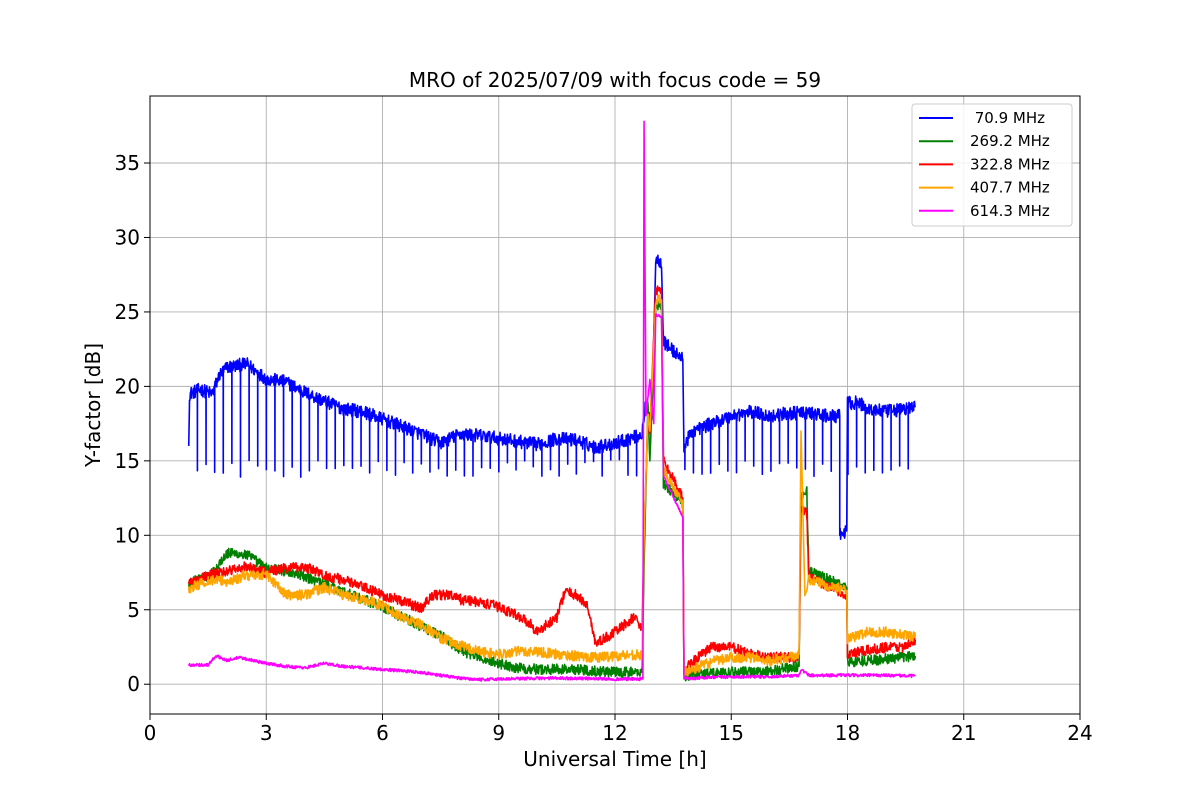 This screenshot has height=800, width=1200. Describe the element at coordinates (614, 759) in the screenshot. I see `x-axis-label: Universal Time [h]` at that location.